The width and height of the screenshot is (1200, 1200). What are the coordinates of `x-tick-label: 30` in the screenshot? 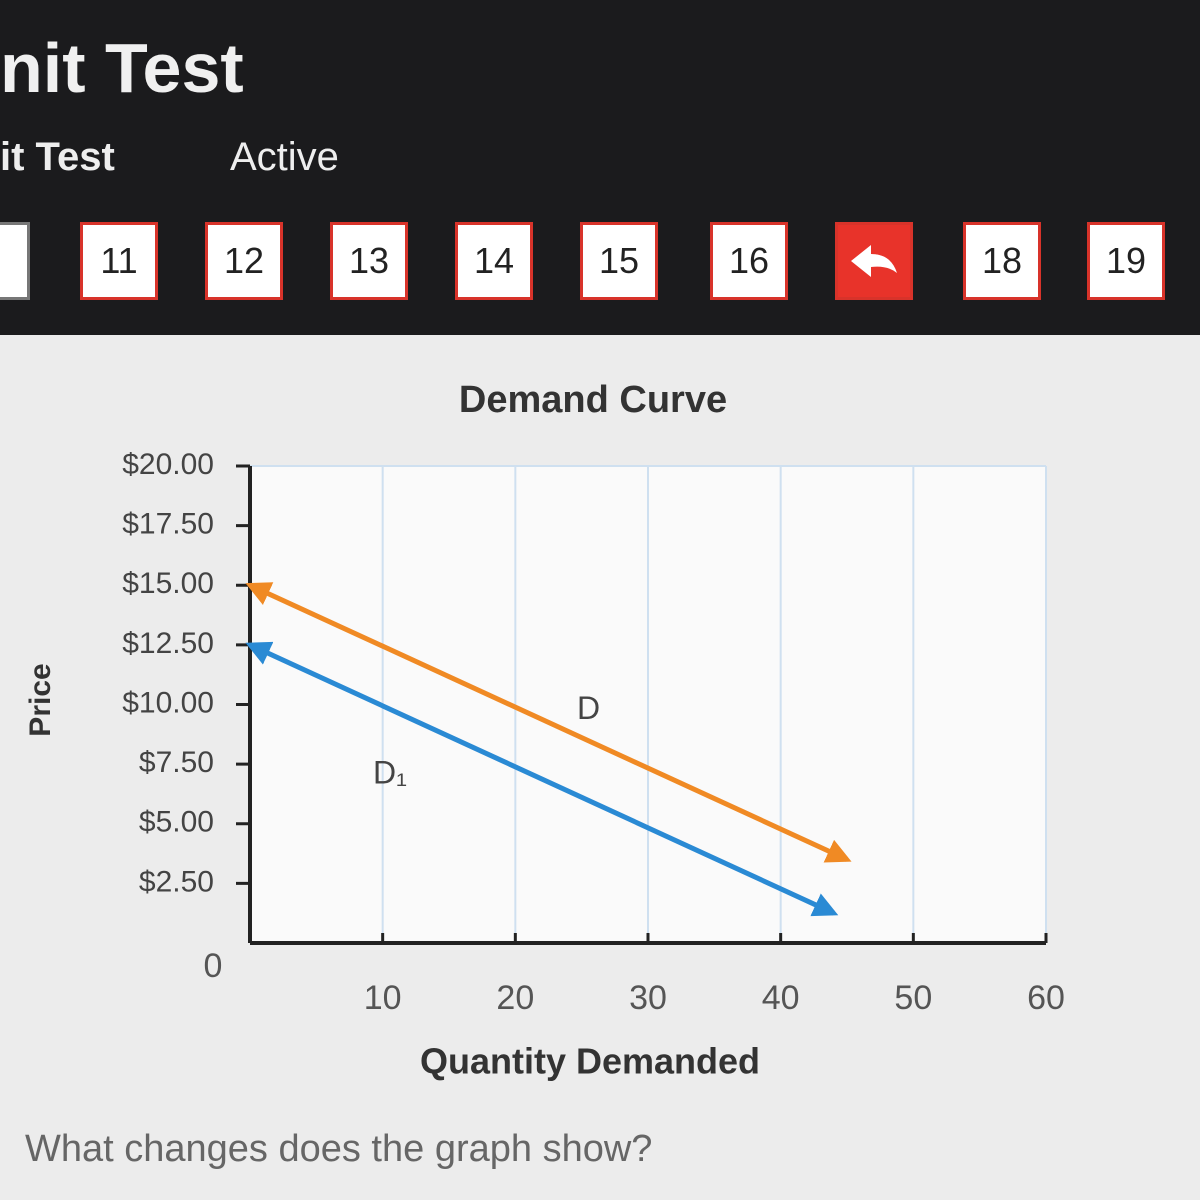 It's located at (648, 998).